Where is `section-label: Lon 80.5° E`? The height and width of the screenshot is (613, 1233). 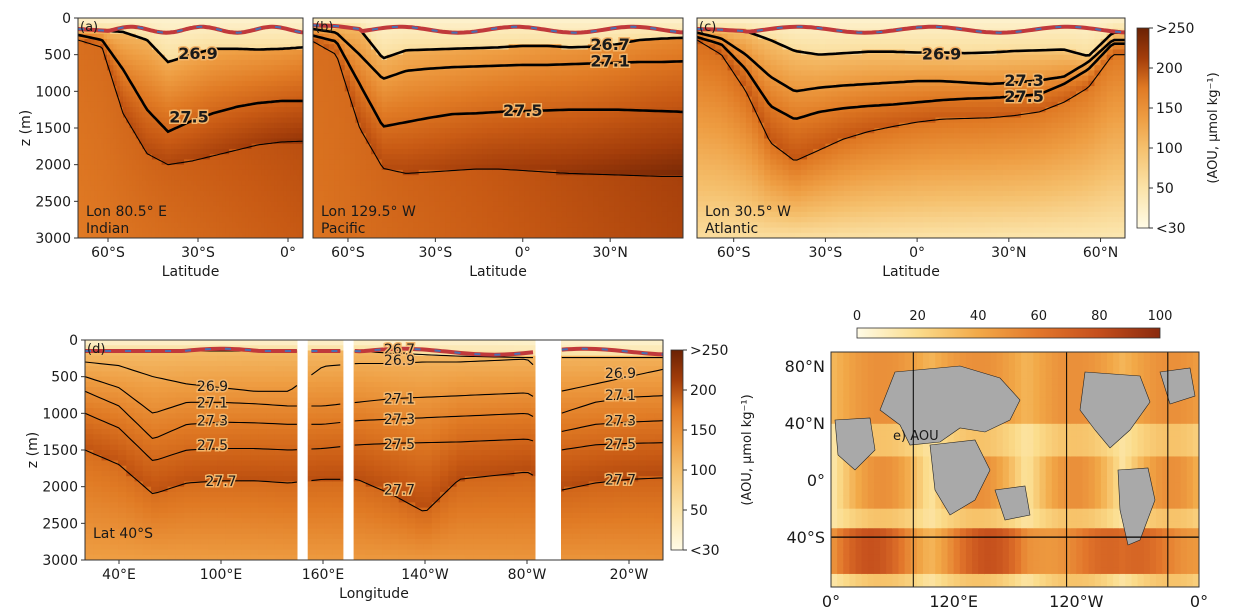
section-label: Lon 80.5° E is located at coordinates (126, 212).